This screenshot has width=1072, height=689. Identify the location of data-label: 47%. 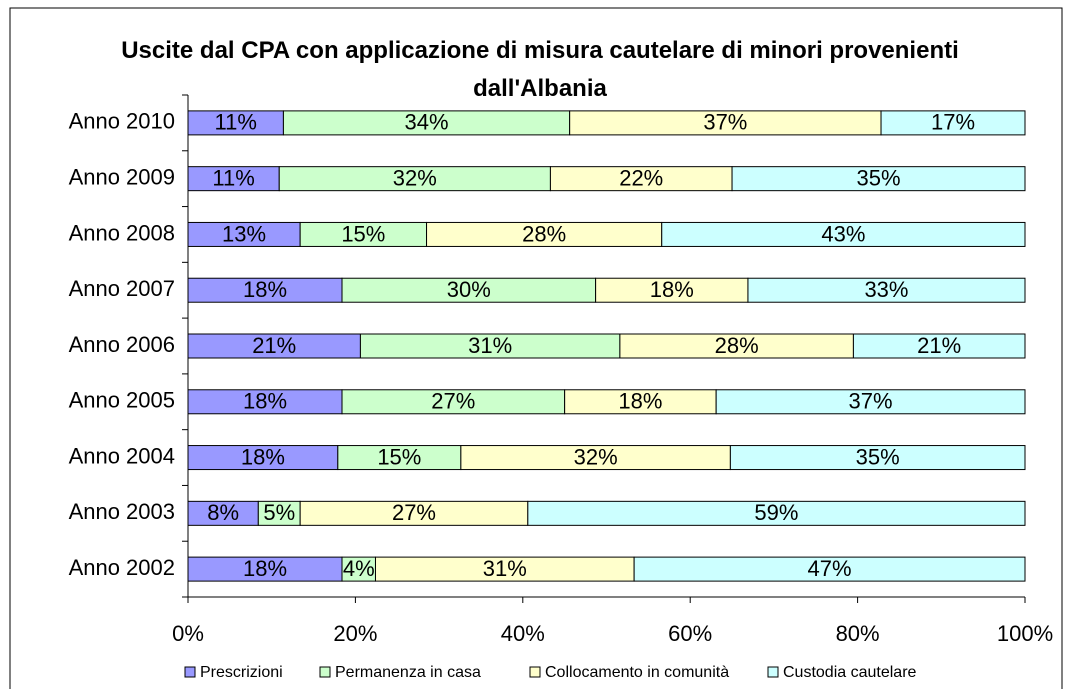
(830, 568).